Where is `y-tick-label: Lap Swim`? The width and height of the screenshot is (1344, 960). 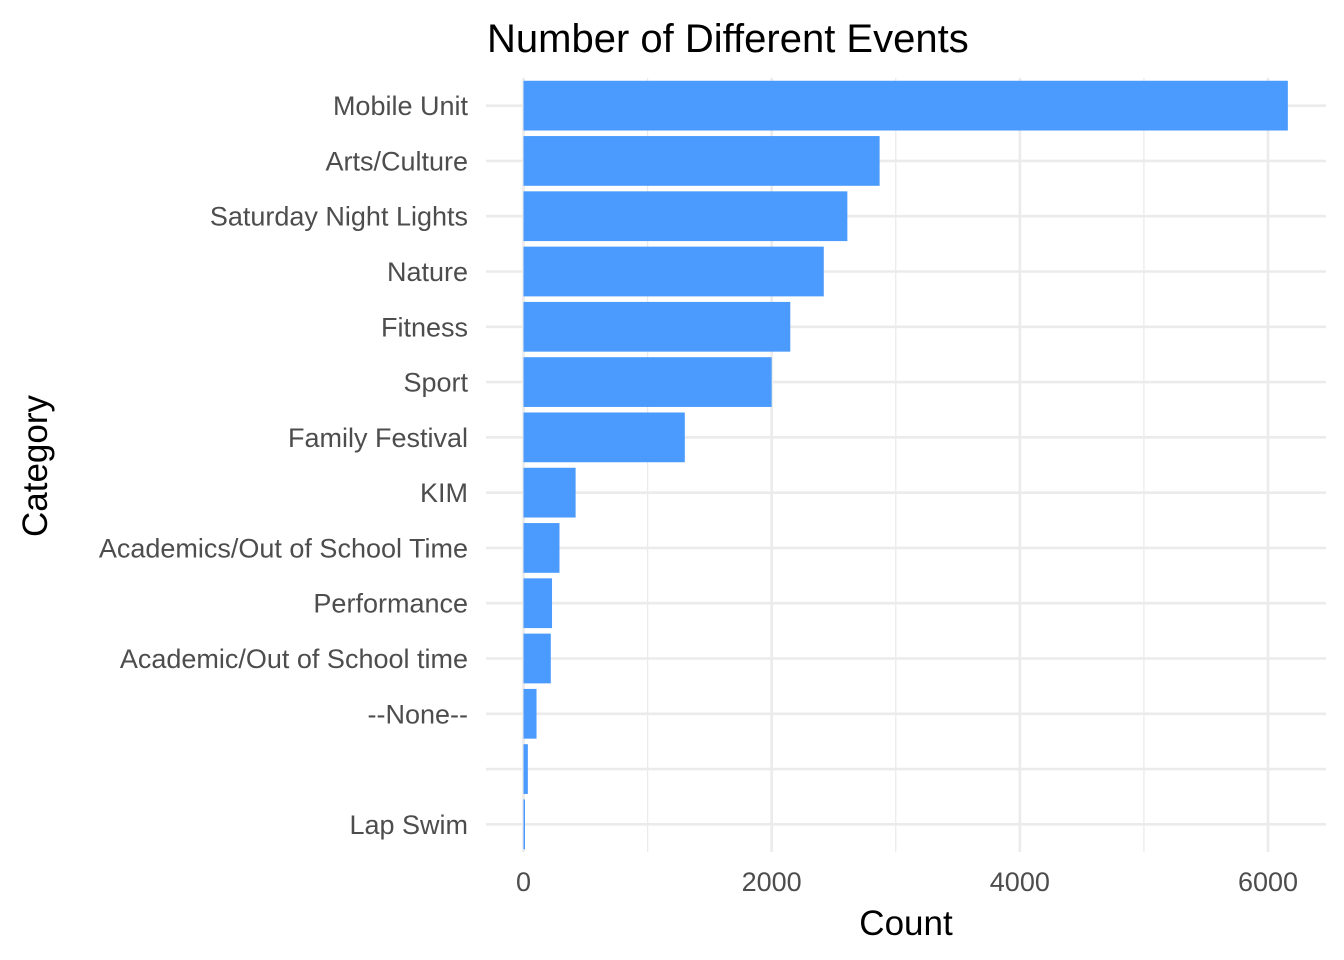 y-tick-label: Lap Swim is located at coordinates (408, 825).